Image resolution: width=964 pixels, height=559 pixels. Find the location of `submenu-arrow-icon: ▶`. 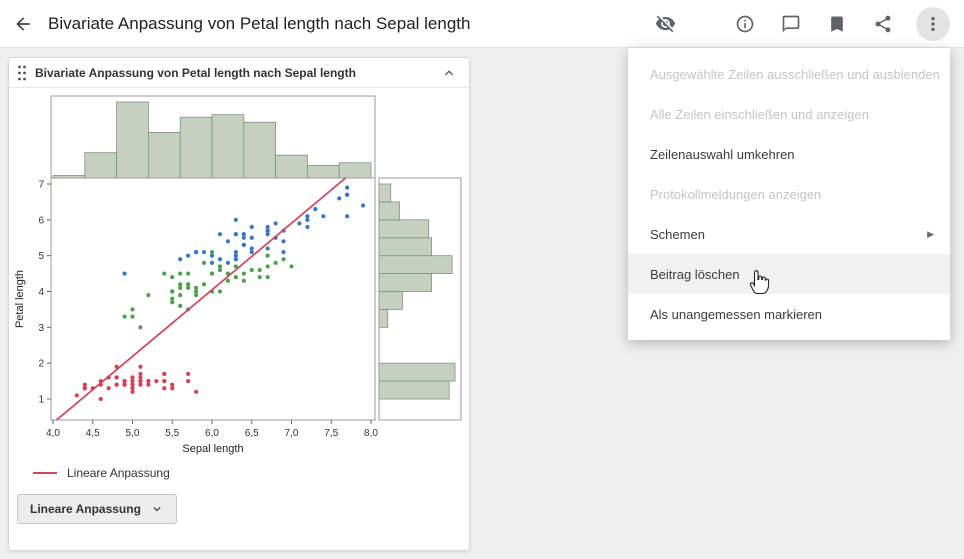

submenu-arrow-icon: ▶ is located at coordinates (930, 233).